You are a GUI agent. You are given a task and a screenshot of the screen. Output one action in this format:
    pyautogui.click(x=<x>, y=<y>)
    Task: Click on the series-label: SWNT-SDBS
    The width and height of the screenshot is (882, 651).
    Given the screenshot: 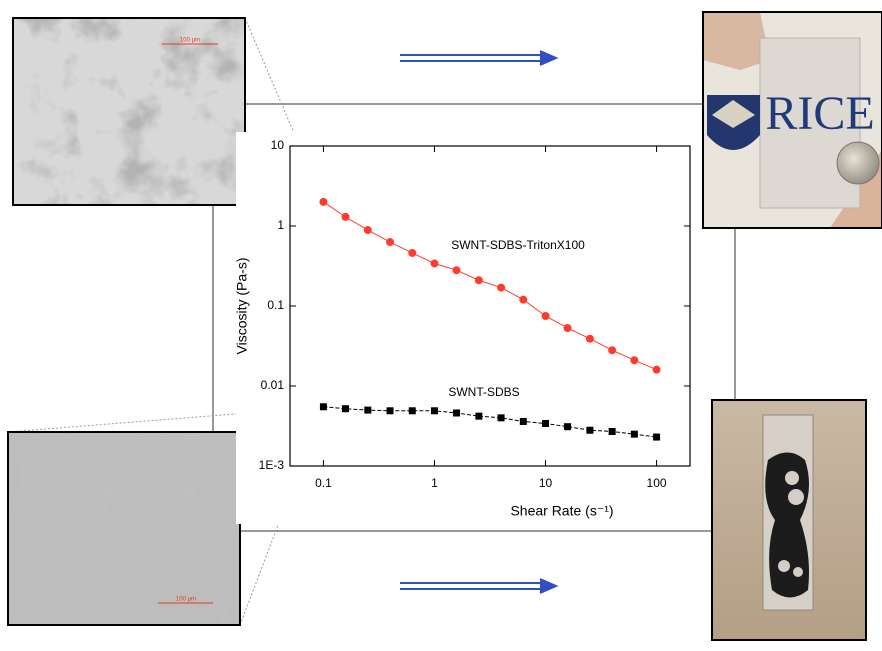 What is the action you would take?
    pyautogui.click(x=483, y=392)
    